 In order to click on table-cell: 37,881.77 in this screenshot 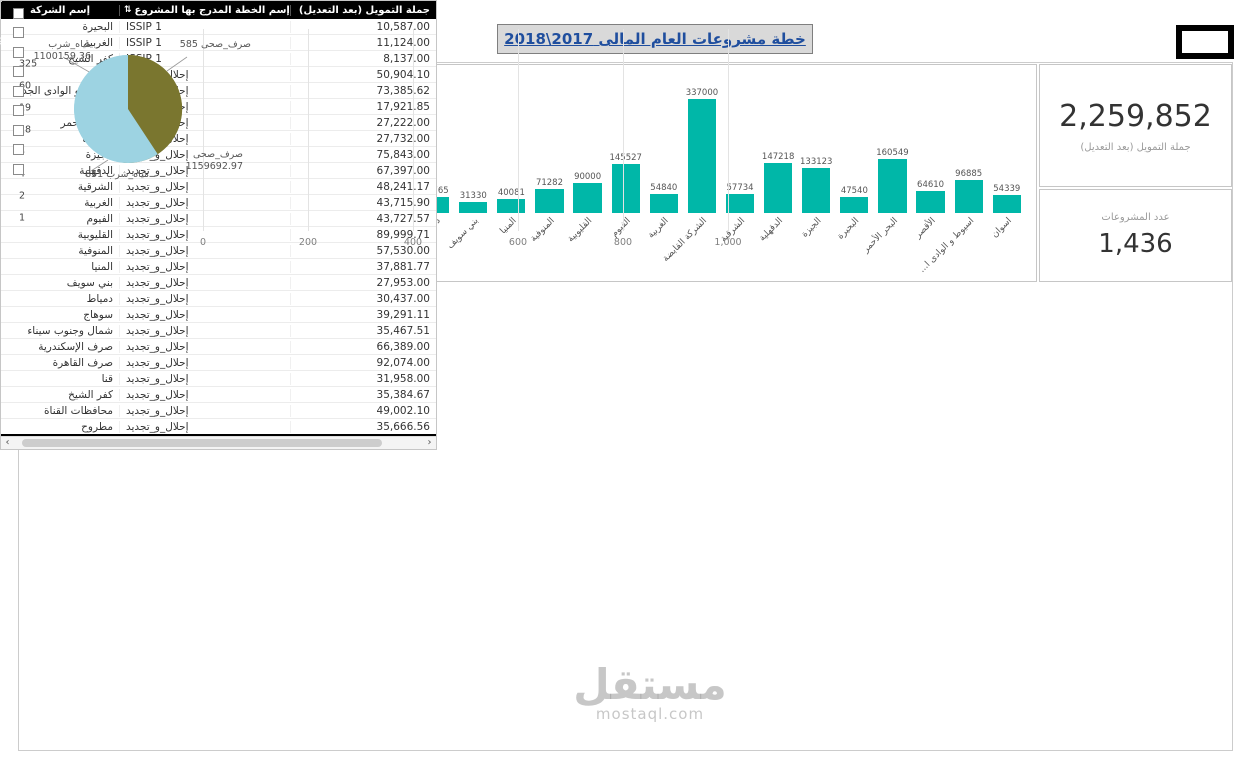, I will do `click(403, 266)`.